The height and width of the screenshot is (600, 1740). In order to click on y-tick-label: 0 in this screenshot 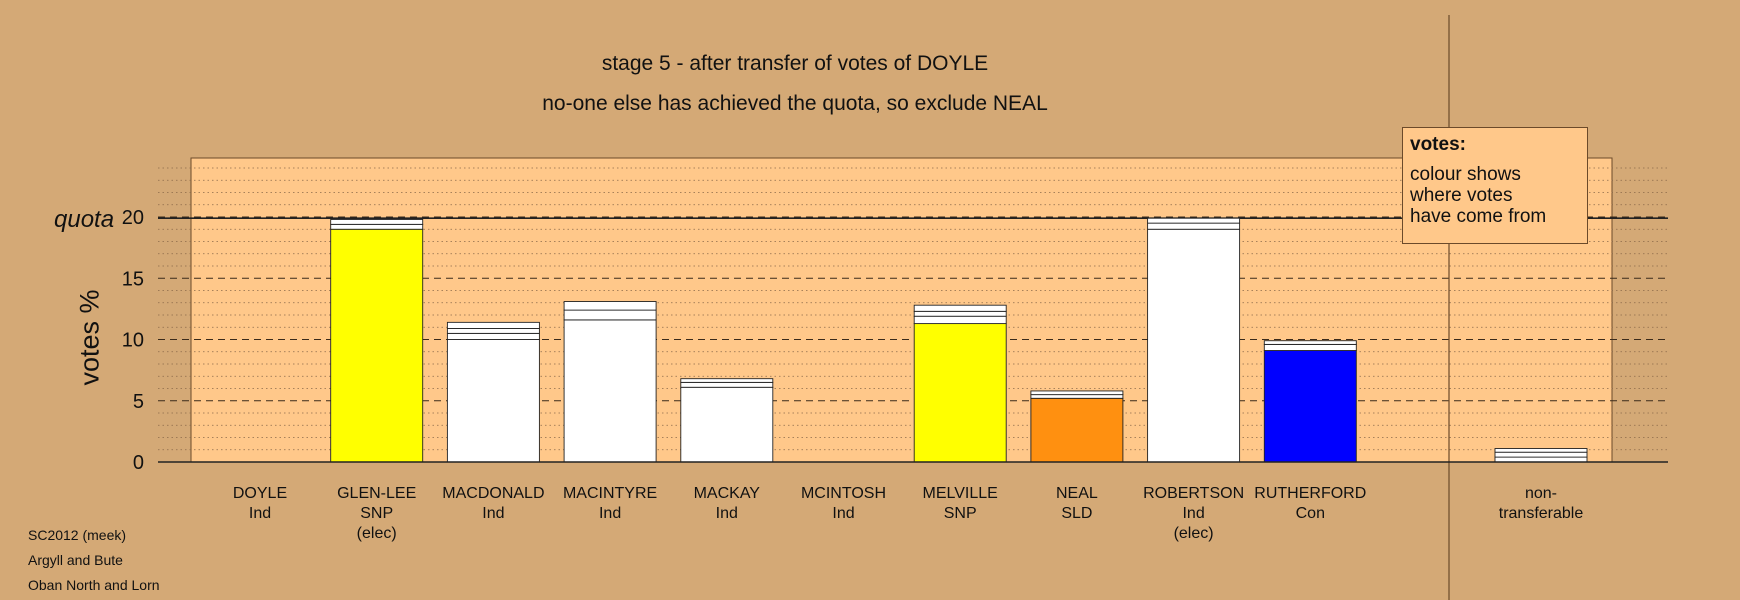, I will do `click(138, 463)`.